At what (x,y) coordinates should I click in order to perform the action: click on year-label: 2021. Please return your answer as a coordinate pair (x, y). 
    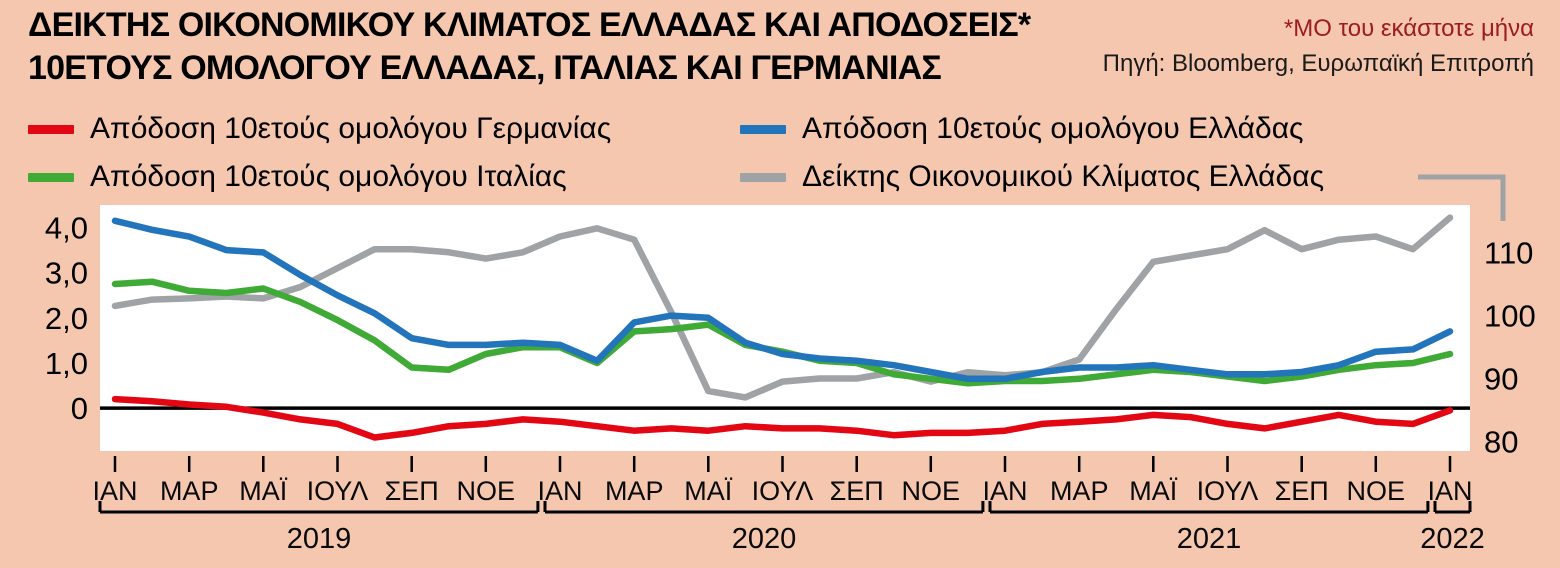
    Looking at the image, I should click on (1209, 539).